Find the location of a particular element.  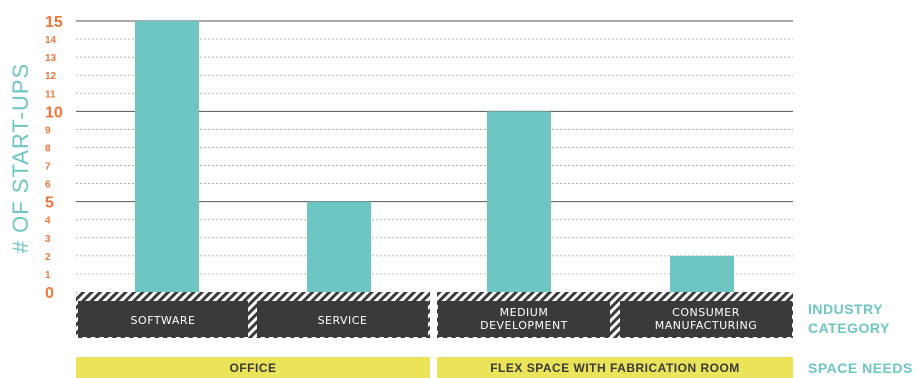

space-needs-label: SPACE NEEDS is located at coordinates (860, 368).